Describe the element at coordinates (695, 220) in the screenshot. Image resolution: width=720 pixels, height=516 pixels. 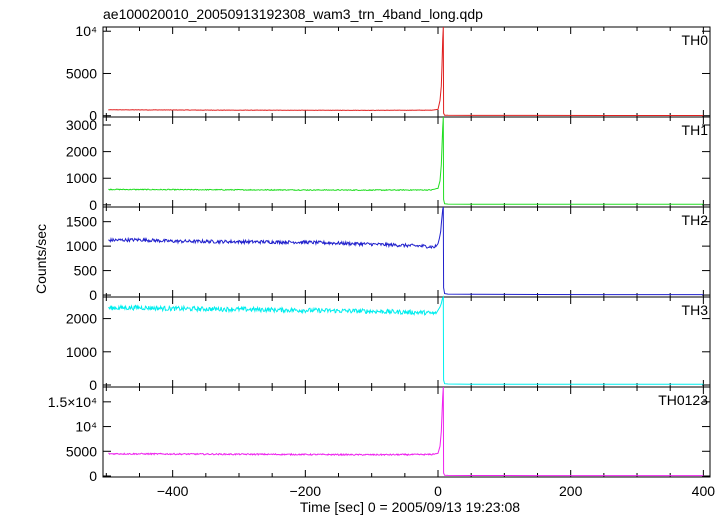
I see `panel-label: TH2` at that location.